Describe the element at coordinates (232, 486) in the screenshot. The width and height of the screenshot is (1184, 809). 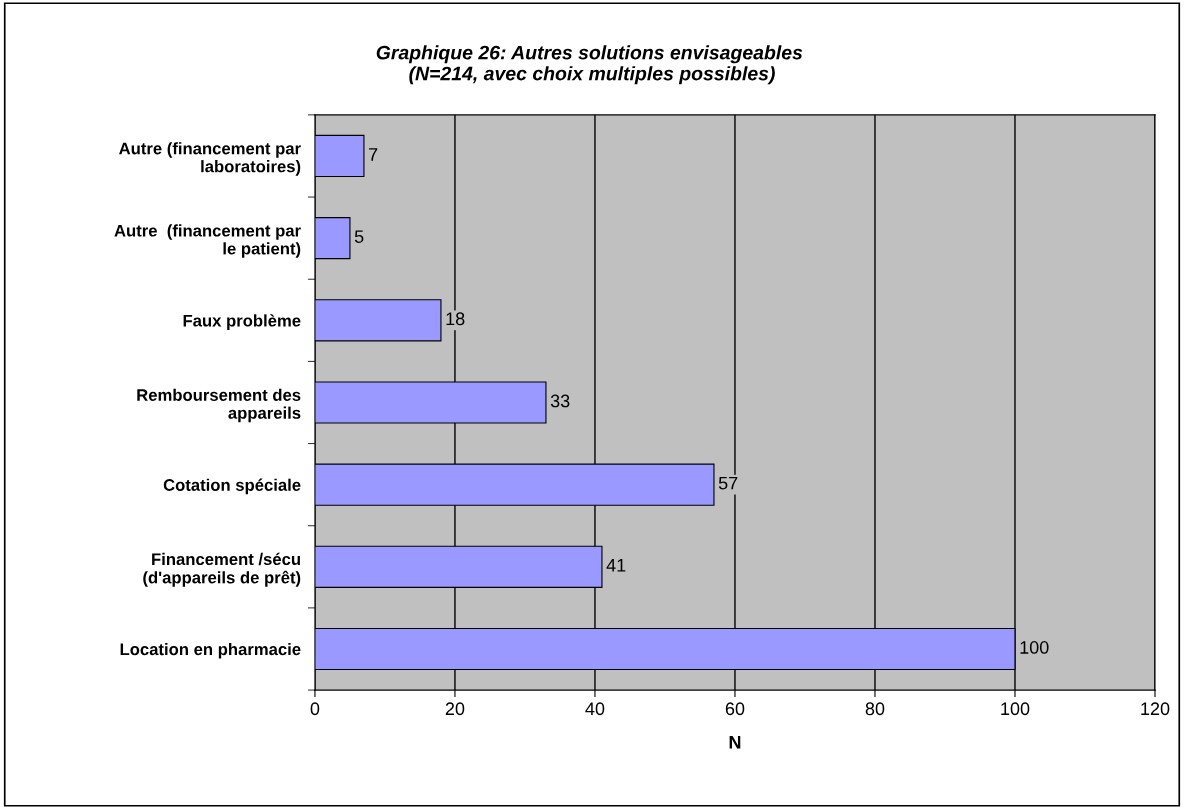
I see `y-tick-label: Cotation spéciale` at that location.